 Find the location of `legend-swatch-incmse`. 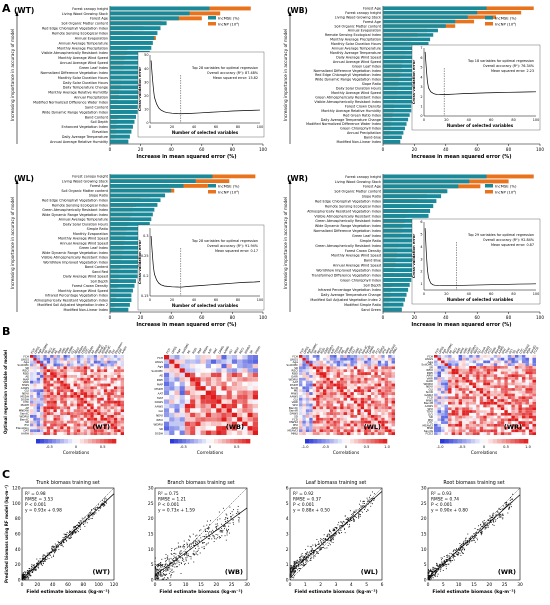

legend-swatch-incmse is located at coordinates (489, 18).